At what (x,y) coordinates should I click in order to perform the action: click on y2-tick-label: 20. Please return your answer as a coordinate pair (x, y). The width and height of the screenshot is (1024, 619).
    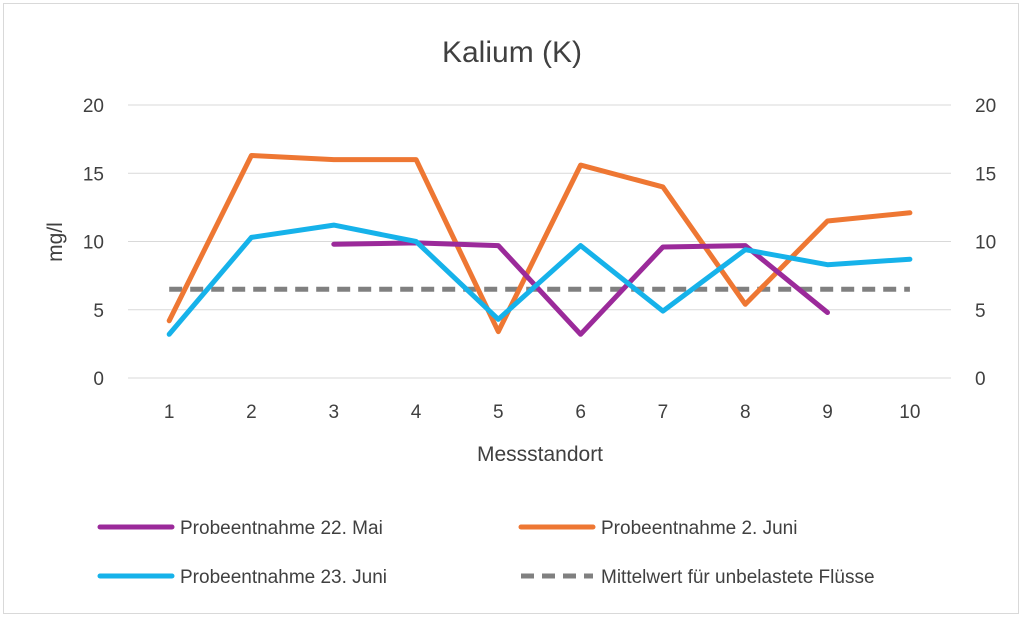
    Looking at the image, I should click on (985, 106).